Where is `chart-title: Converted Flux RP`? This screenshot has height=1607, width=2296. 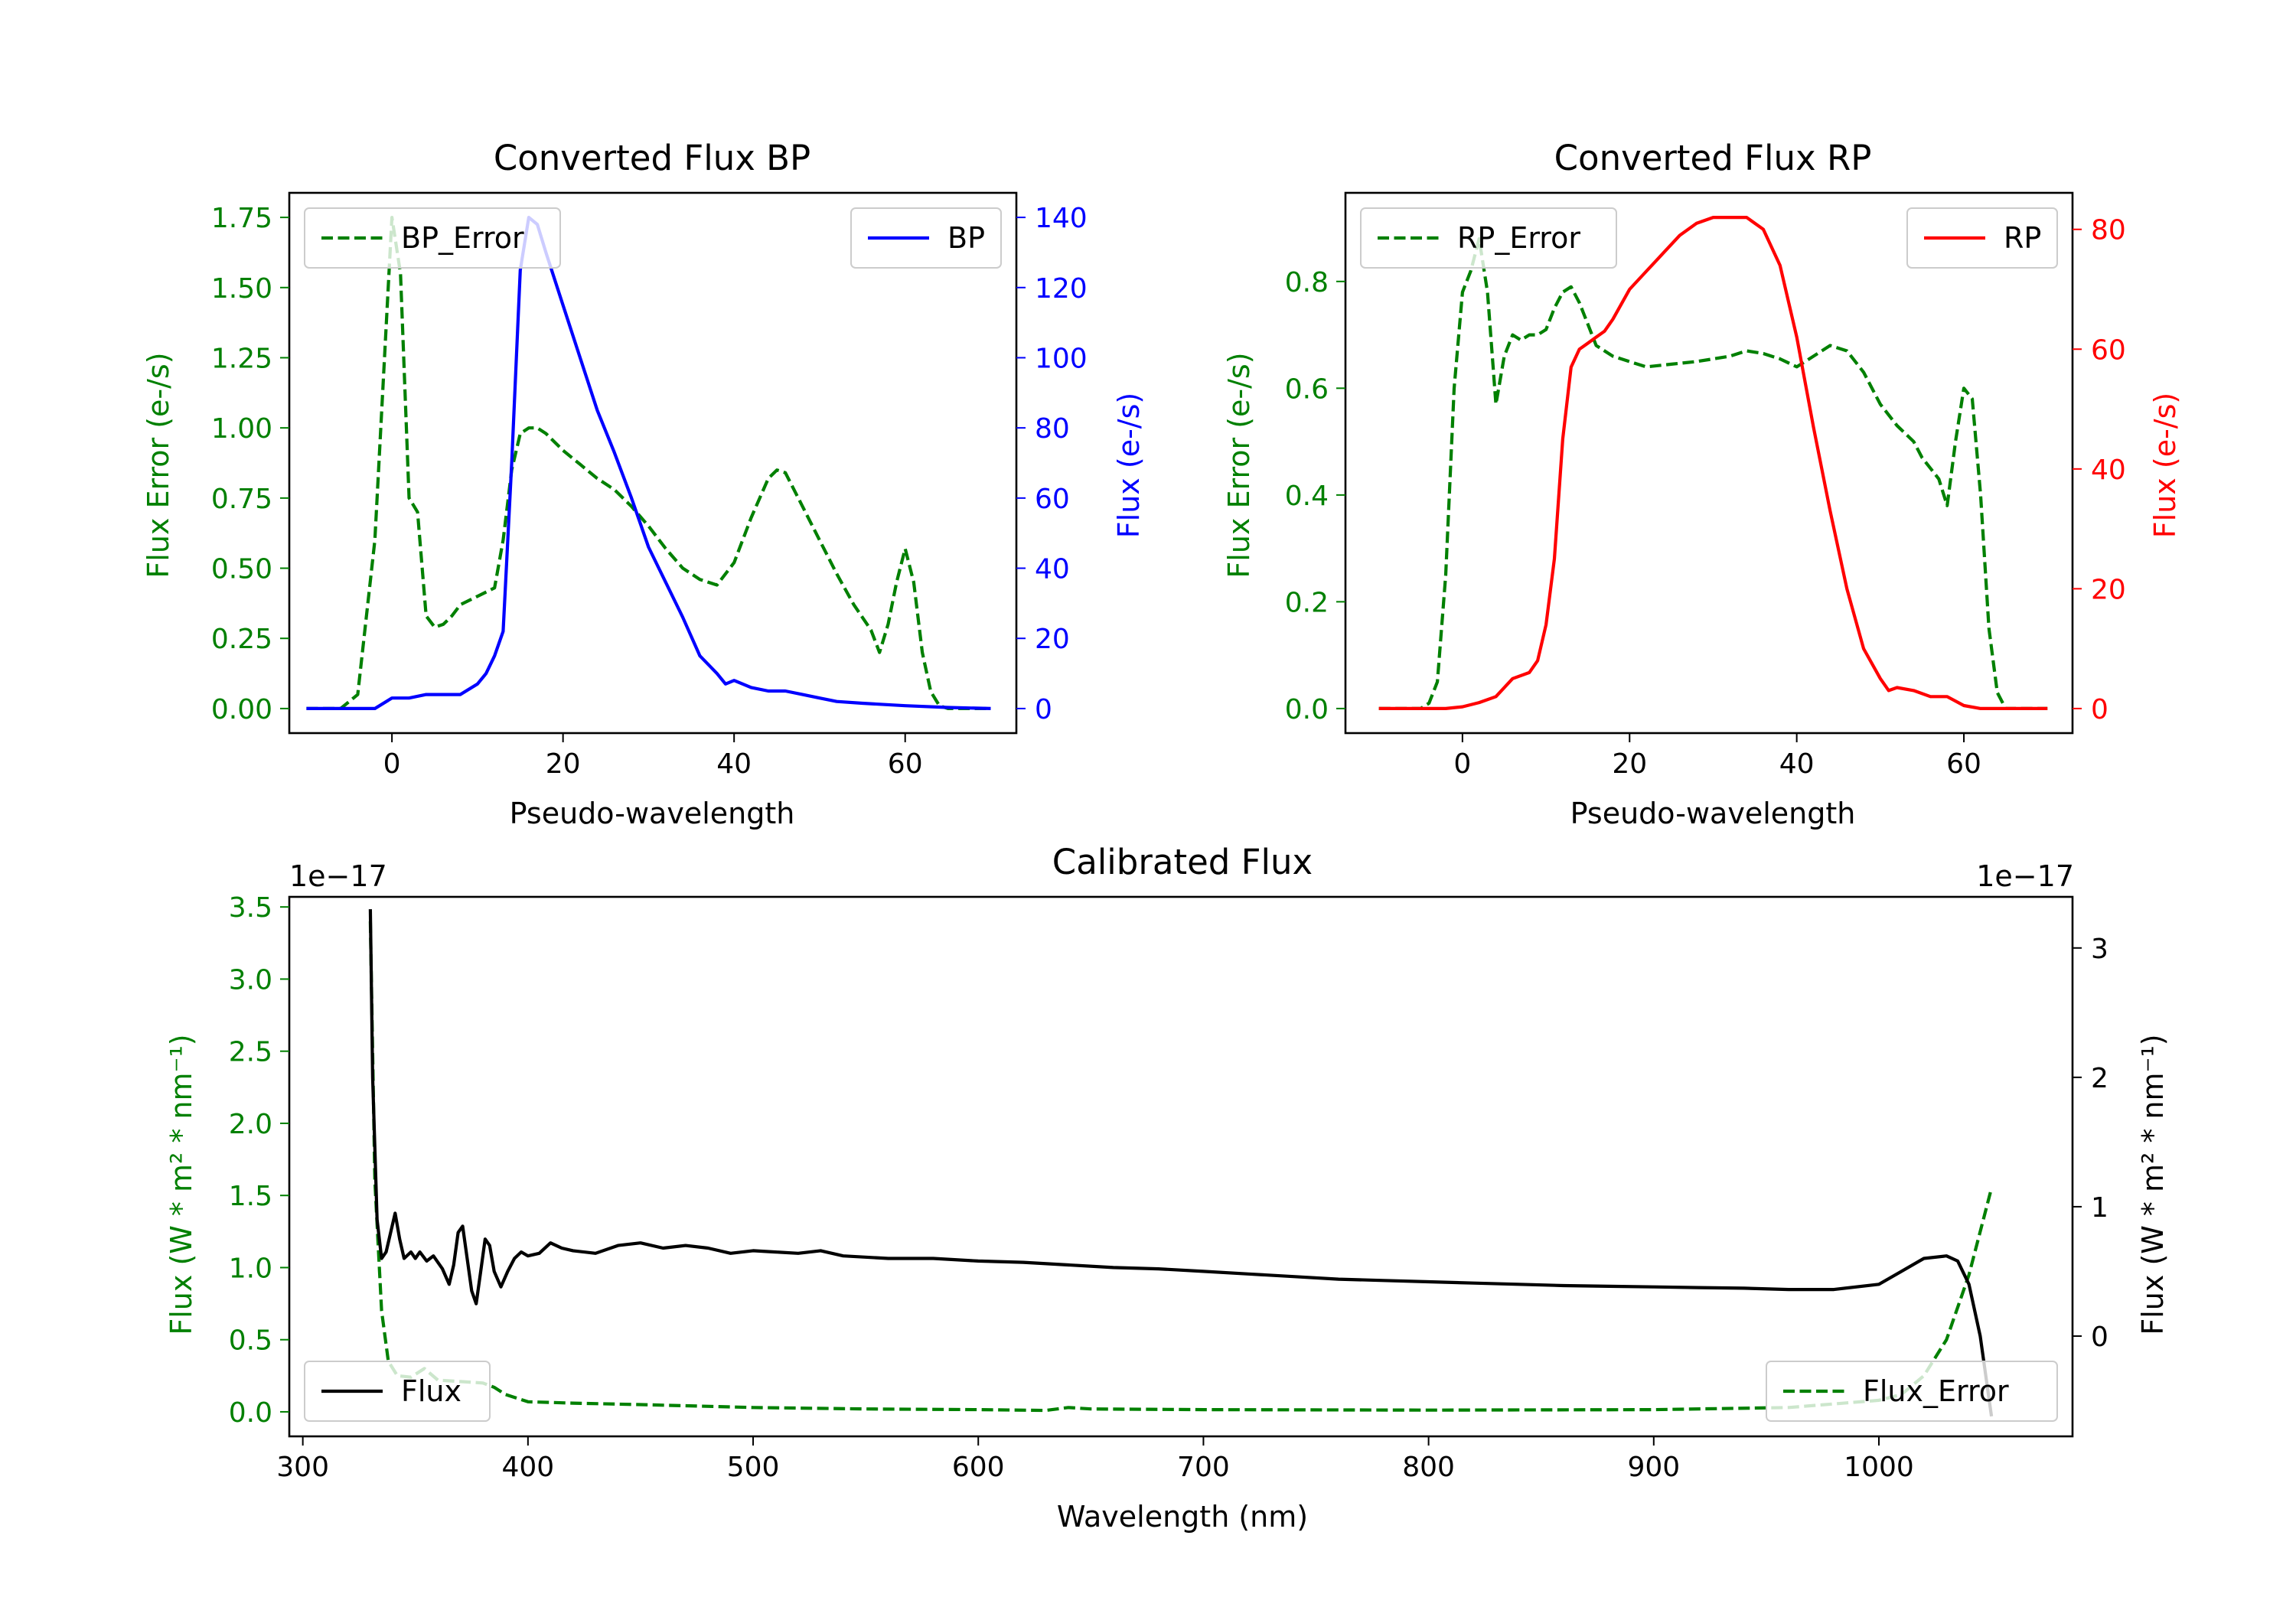
chart-title: Converted Flux RP is located at coordinates (1713, 158).